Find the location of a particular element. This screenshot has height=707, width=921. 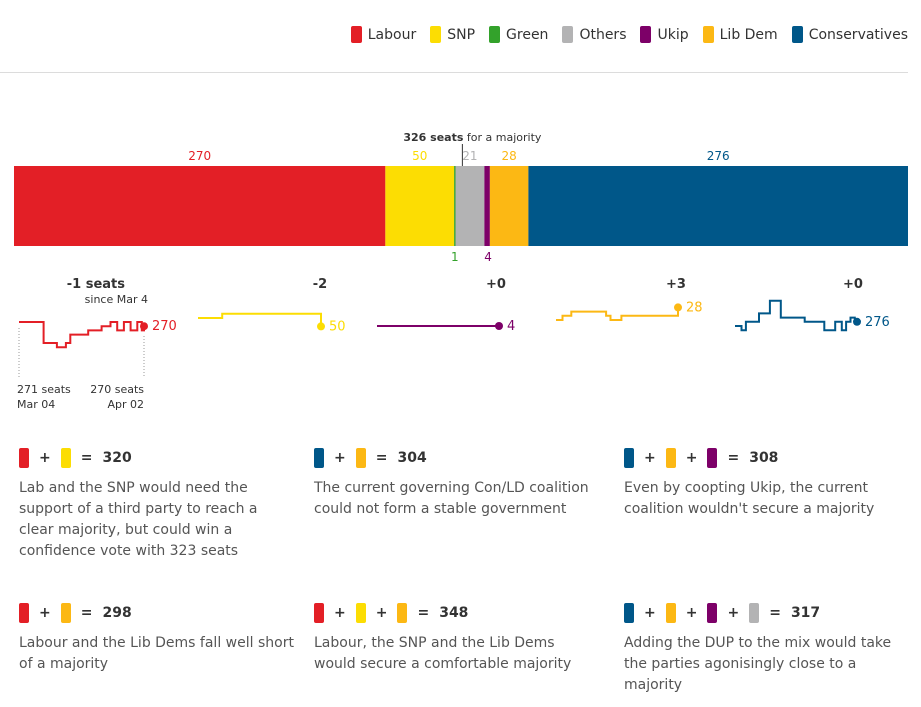

end-seats-label: 270 seats is located at coordinates (117, 389).